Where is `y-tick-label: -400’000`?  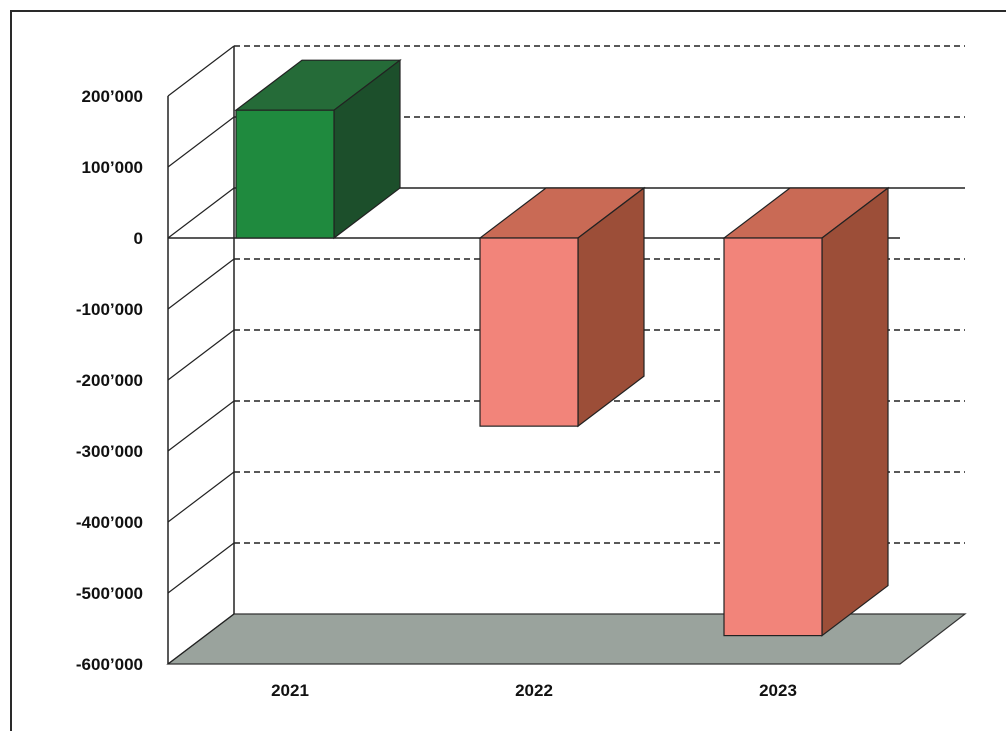
y-tick-label: -400’000 is located at coordinates (109, 522).